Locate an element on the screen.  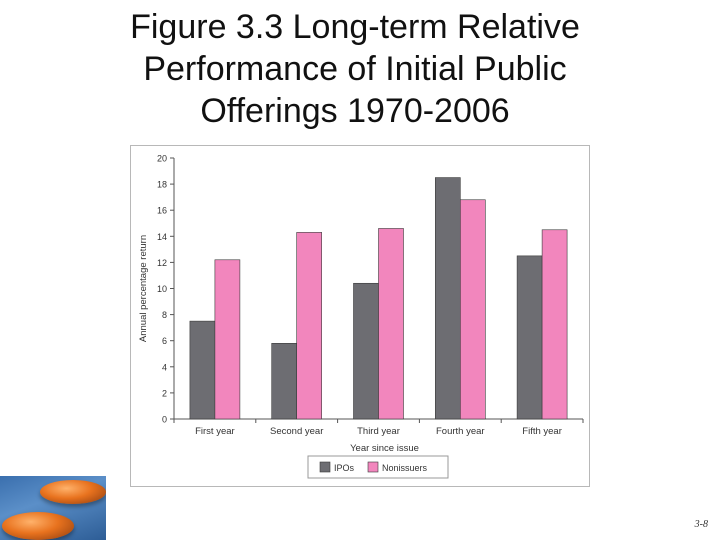
x-tick-label: First year is located at coordinates (215, 431).